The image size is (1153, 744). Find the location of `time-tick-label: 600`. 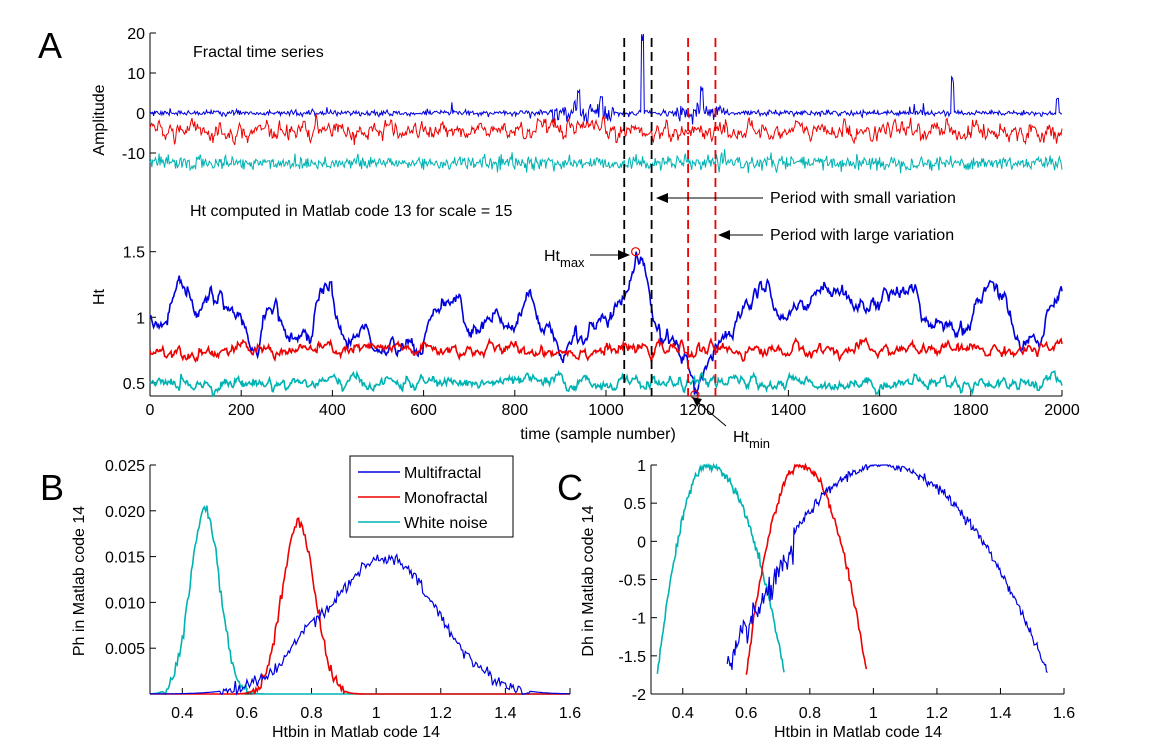

time-tick-label: 600 is located at coordinates (423, 410).